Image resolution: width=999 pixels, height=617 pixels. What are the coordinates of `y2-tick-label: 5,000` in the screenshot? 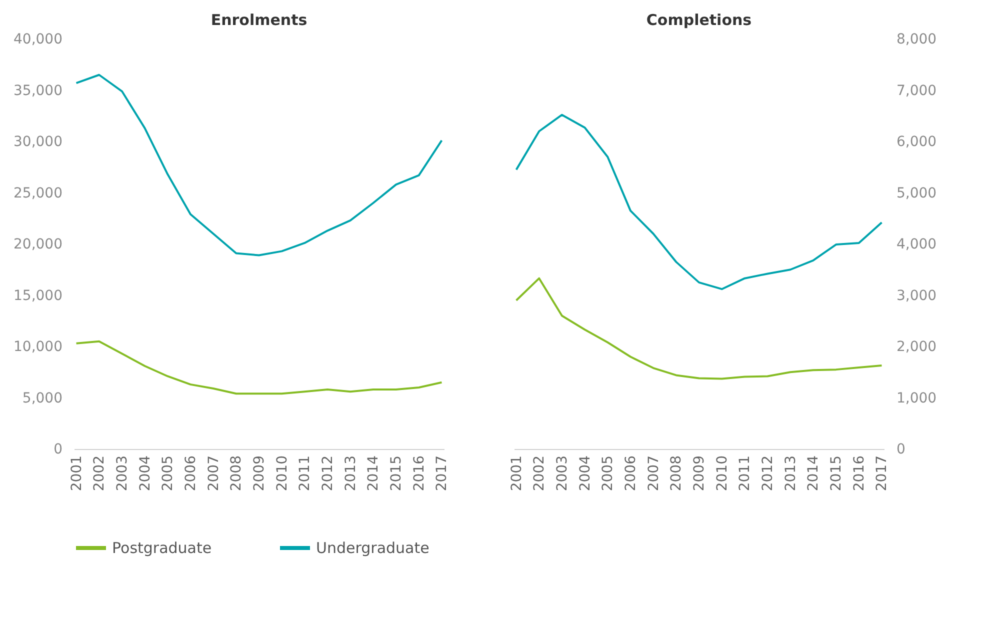 It's located at (916, 193).